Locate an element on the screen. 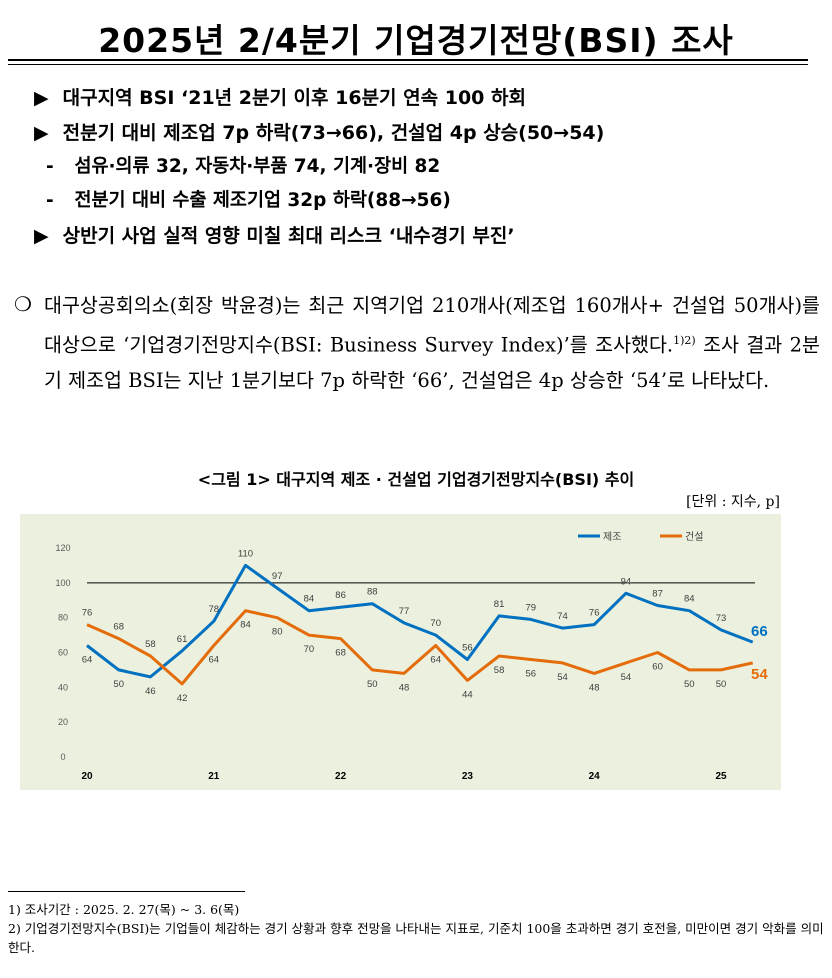  series-line-manufacturing is located at coordinates (420, 621).